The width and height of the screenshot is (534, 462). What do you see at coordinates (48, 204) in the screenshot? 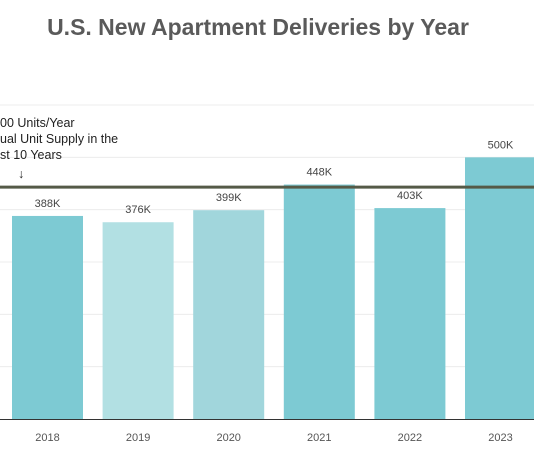
I see `bar-value-label: 388K` at bounding box center [48, 204].